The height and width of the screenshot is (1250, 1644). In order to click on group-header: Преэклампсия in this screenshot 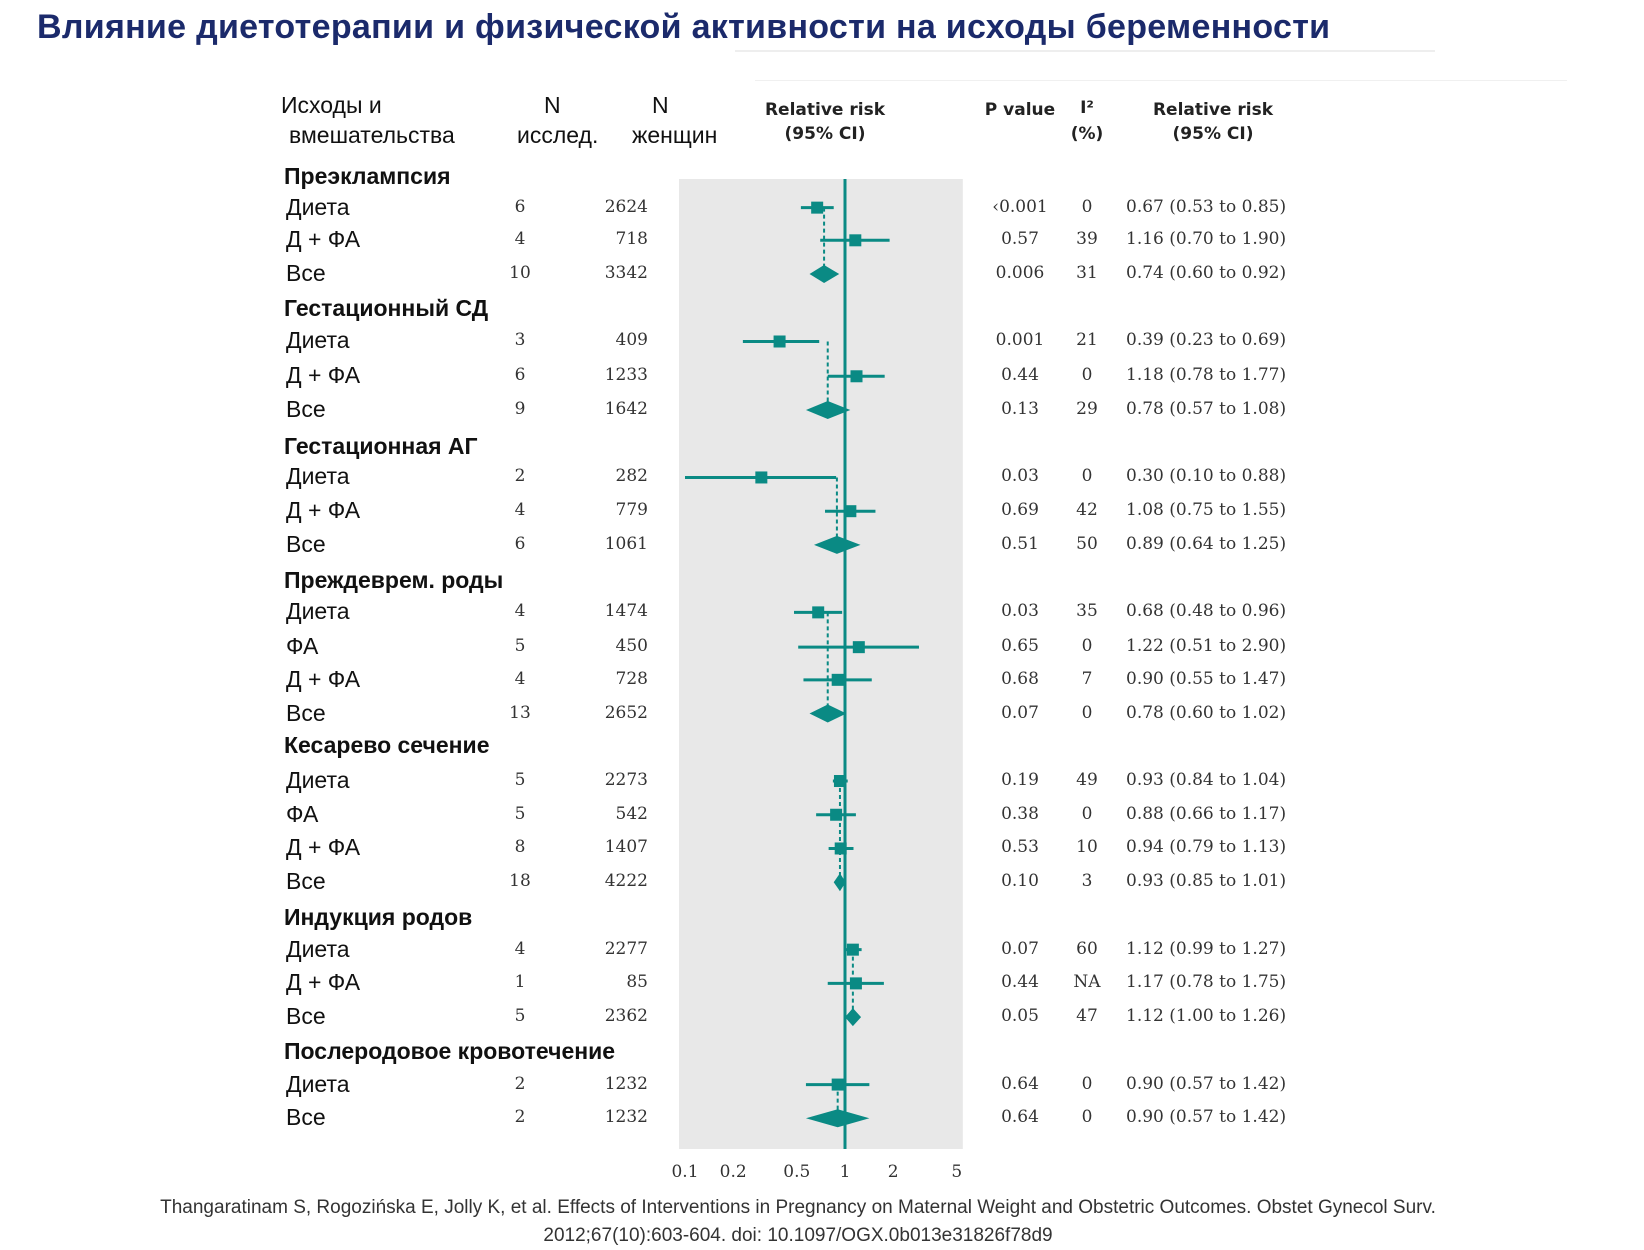, I will do `click(370, 177)`.